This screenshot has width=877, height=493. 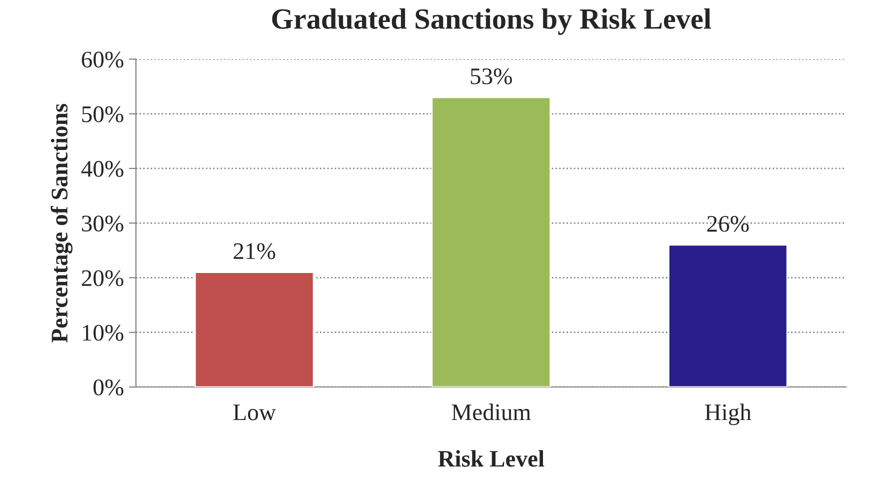 I want to click on x-axis-title: Risk Level, so click(x=491, y=458).